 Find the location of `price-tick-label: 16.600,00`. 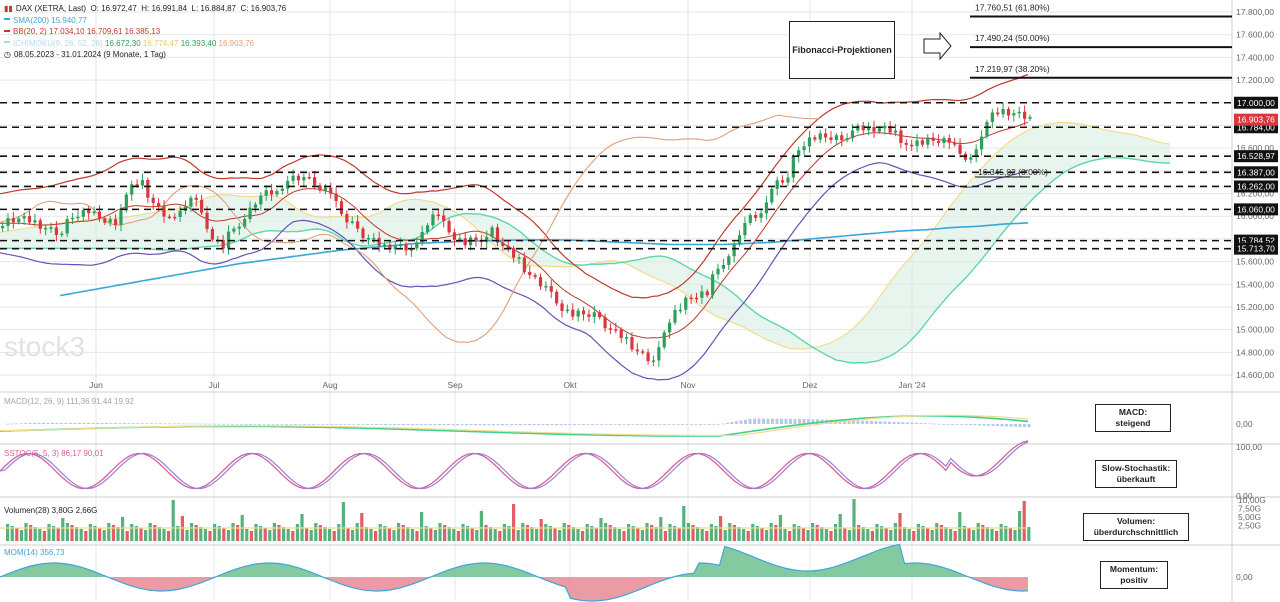

price-tick-label: 16.600,00 is located at coordinates (1255, 148).